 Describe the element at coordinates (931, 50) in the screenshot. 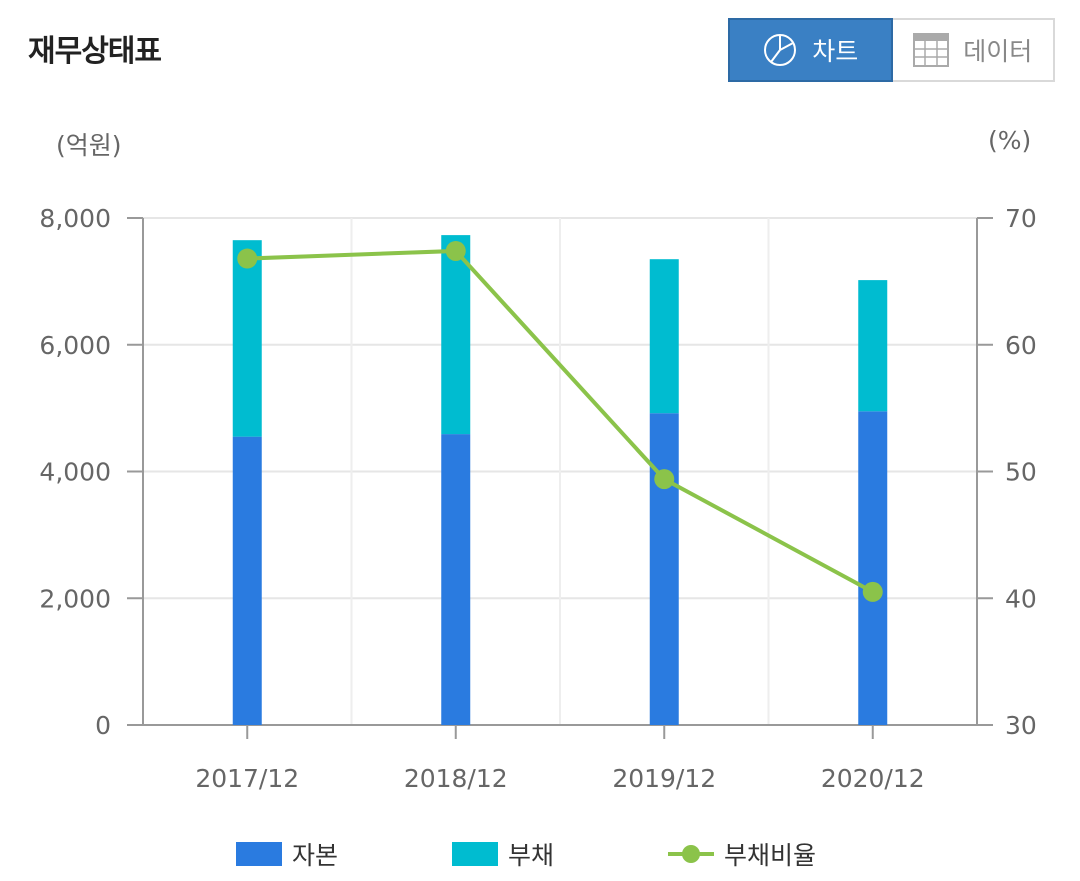

I see `table-icon` at that location.